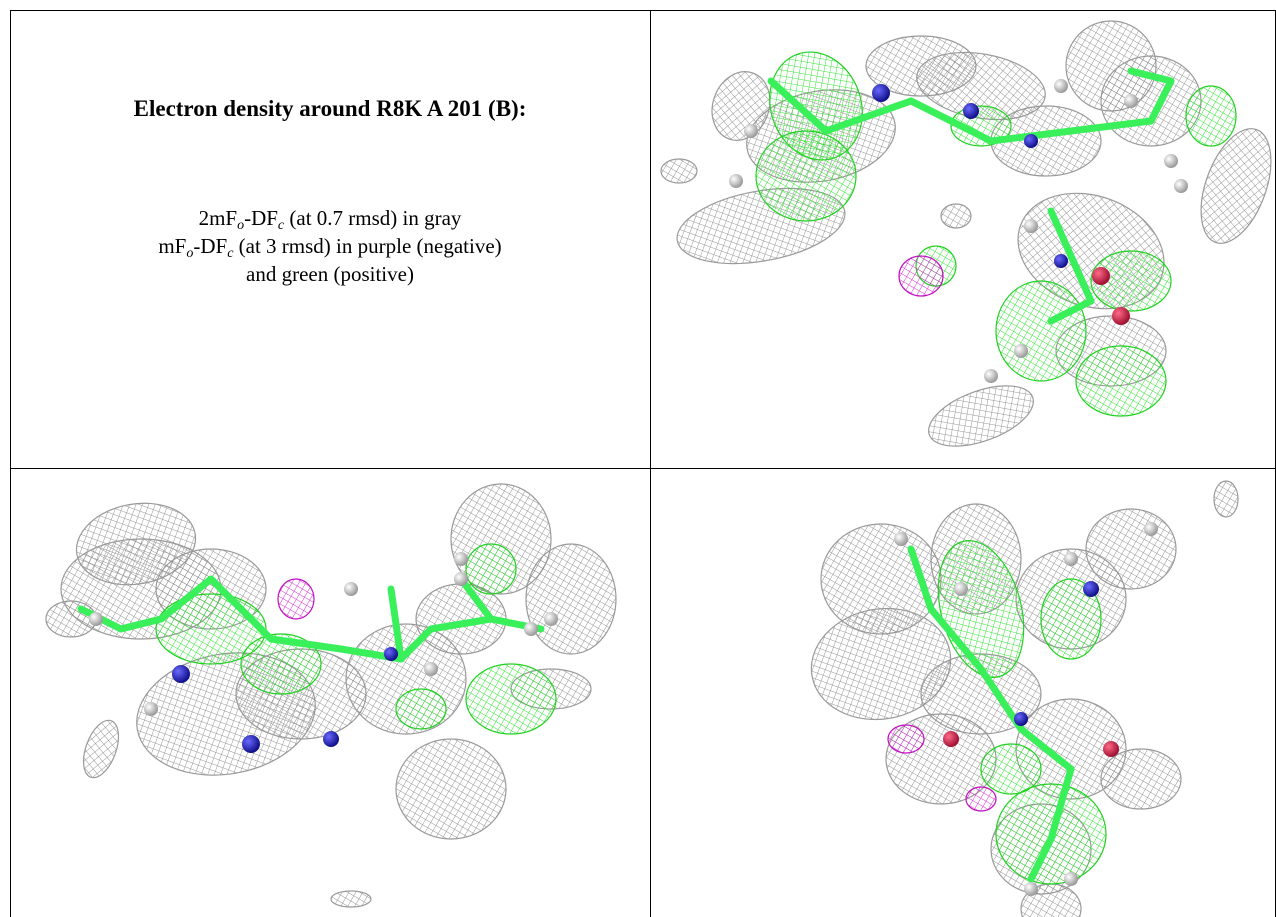  I want to click on legend-text: -DF, so click(261, 218).